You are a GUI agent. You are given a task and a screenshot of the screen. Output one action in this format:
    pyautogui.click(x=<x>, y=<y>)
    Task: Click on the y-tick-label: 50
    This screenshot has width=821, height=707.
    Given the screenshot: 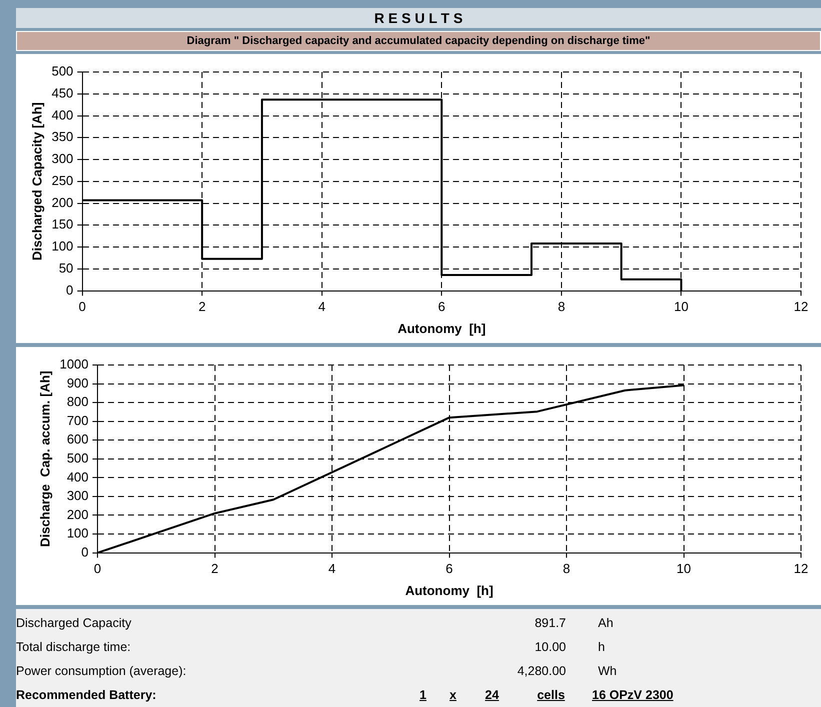 What is the action you would take?
    pyautogui.click(x=66, y=268)
    